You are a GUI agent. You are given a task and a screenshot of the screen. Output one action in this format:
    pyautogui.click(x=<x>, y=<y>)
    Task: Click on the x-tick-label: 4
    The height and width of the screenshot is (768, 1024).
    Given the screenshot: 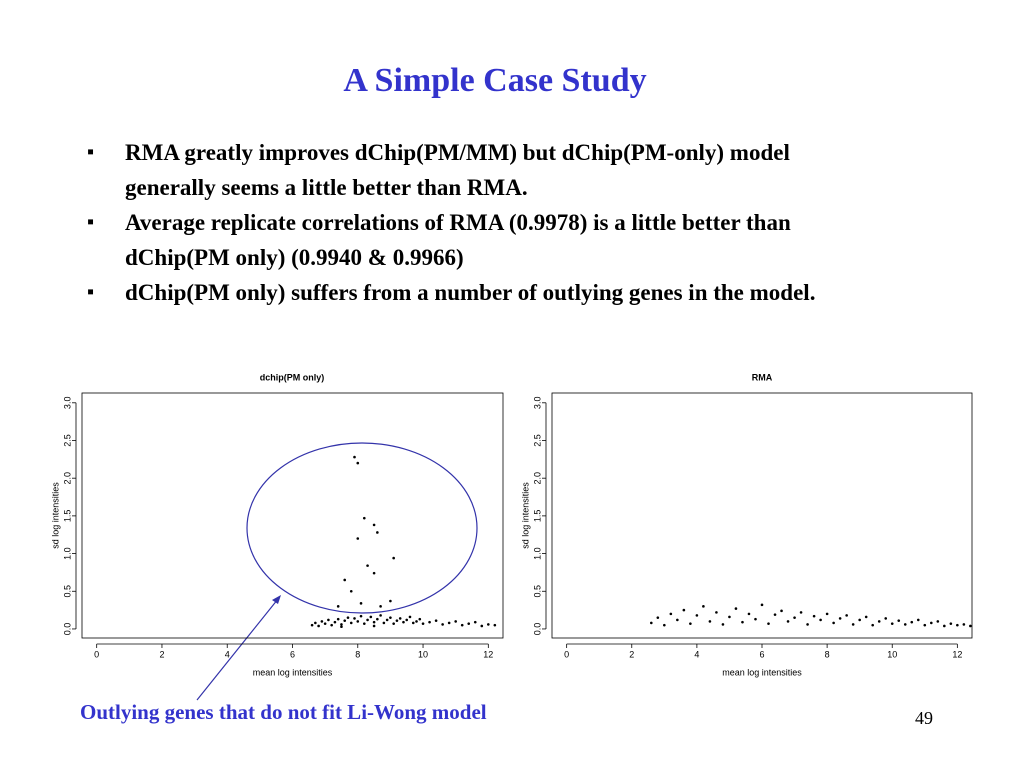 What is the action you would take?
    pyautogui.click(x=696, y=654)
    